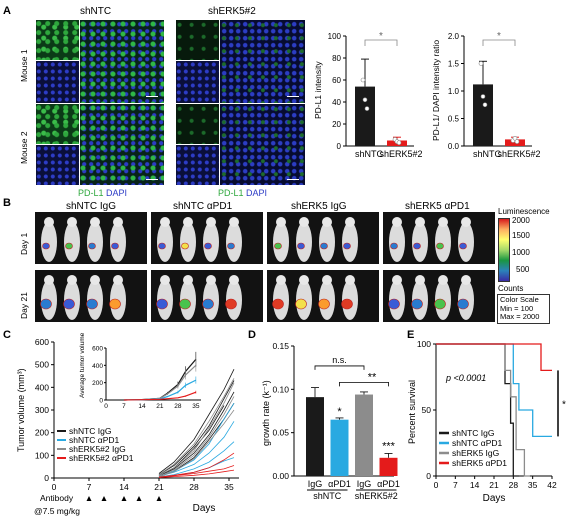 This screenshot has height=521, width=577. Describe the element at coordinates (102, 193) in the screenshot. I see `legend-pdl1-dapi-left: PD-L1 DAPI` at that location.